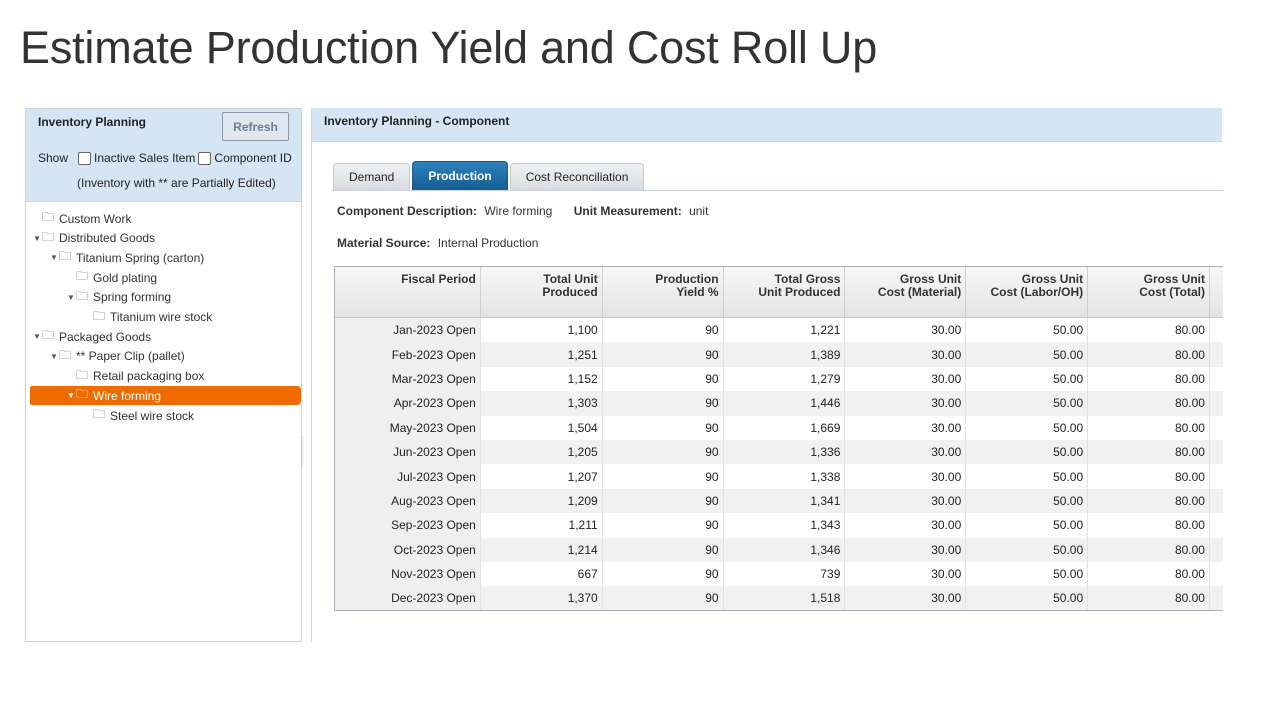  What do you see at coordinates (80, 218) in the screenshot?
I see `tree-item: 🗀 Custom Work` at bounding box center [80, 218].